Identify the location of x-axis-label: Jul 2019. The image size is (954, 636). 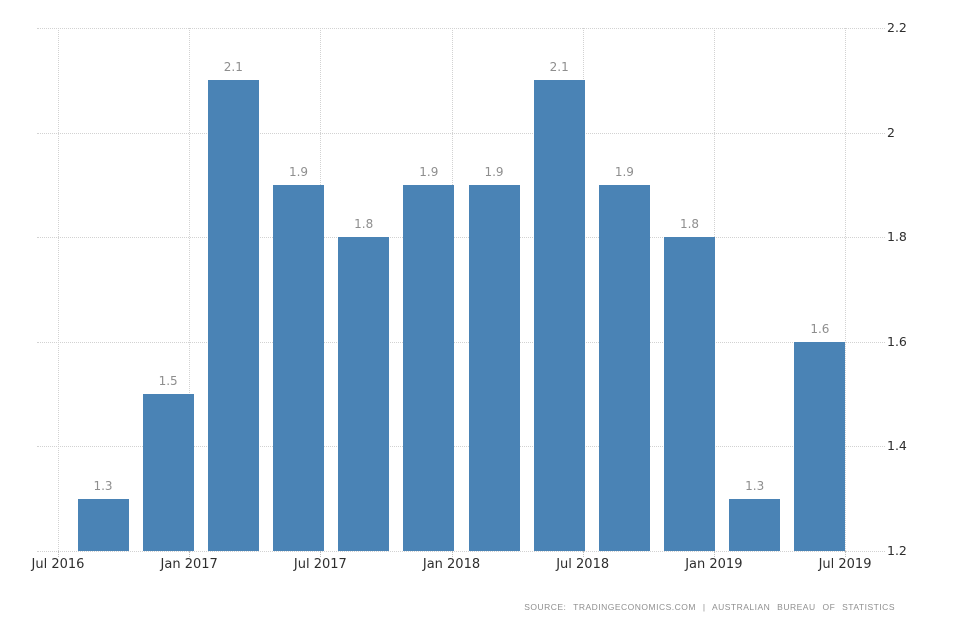
(845, 564).